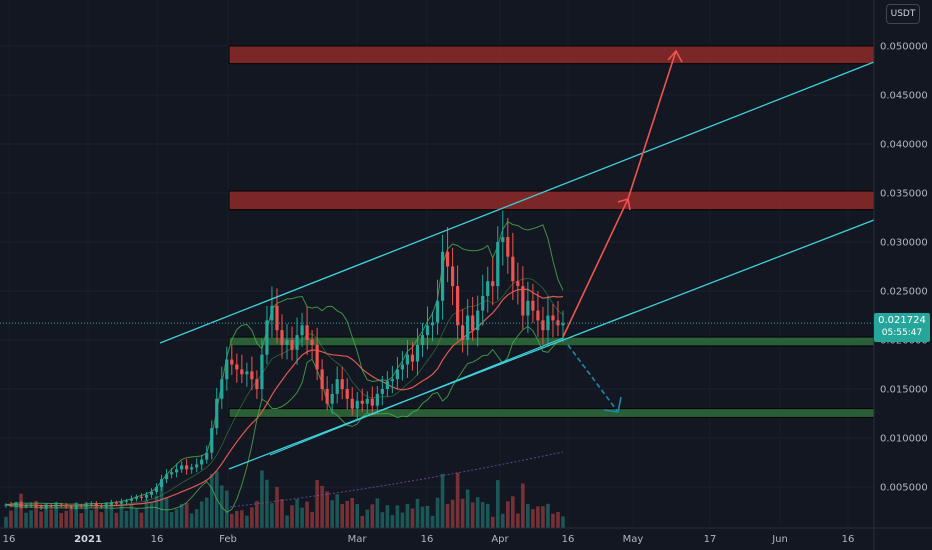 This screenshot has height=550, width=932. What do you see at coordinates (612, 404) in the screenshot?
I see `bearish-arrowhead` at bounding box center [612, 404].